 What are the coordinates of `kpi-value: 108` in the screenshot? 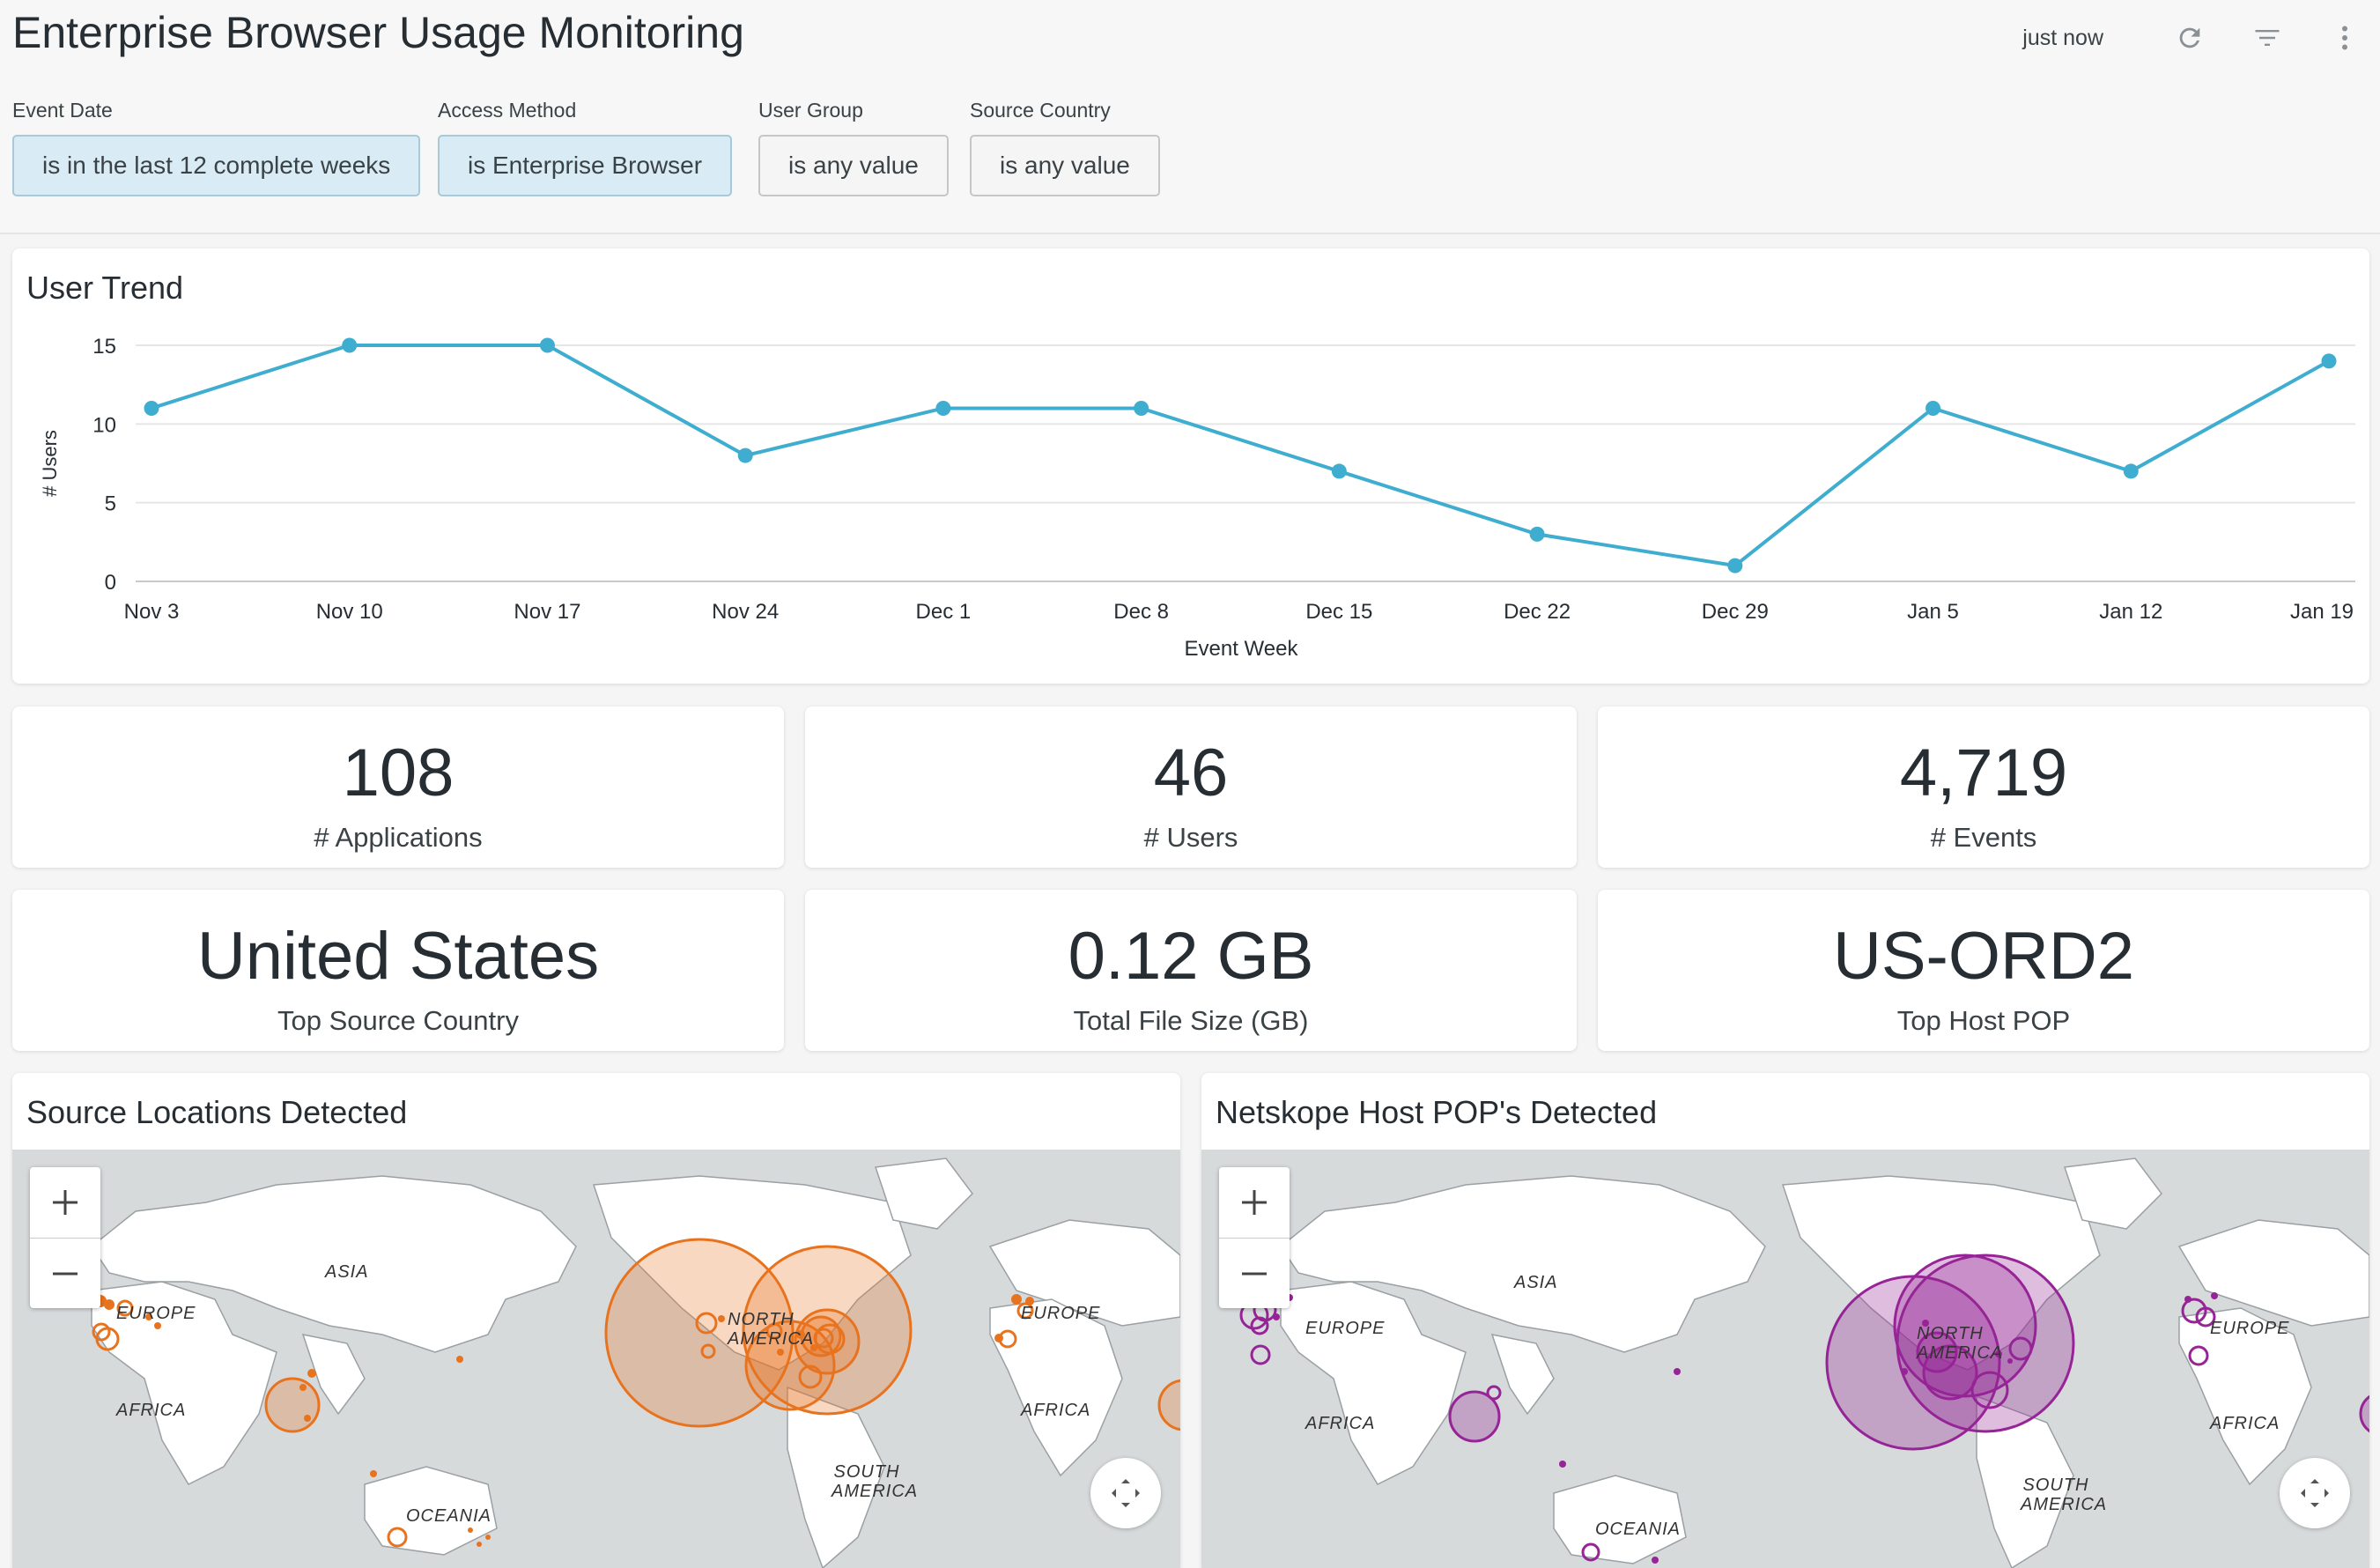 It's located at (398, 773).